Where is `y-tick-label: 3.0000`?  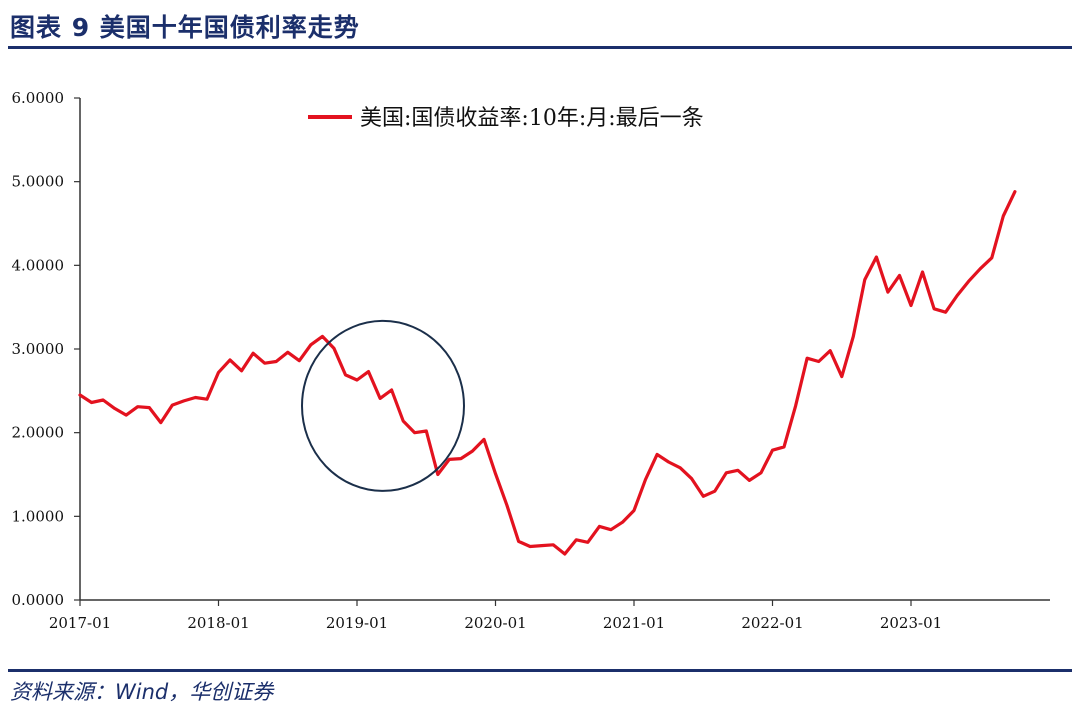
y-tick-label: 3.0000 is located at coordinates (38, 349).